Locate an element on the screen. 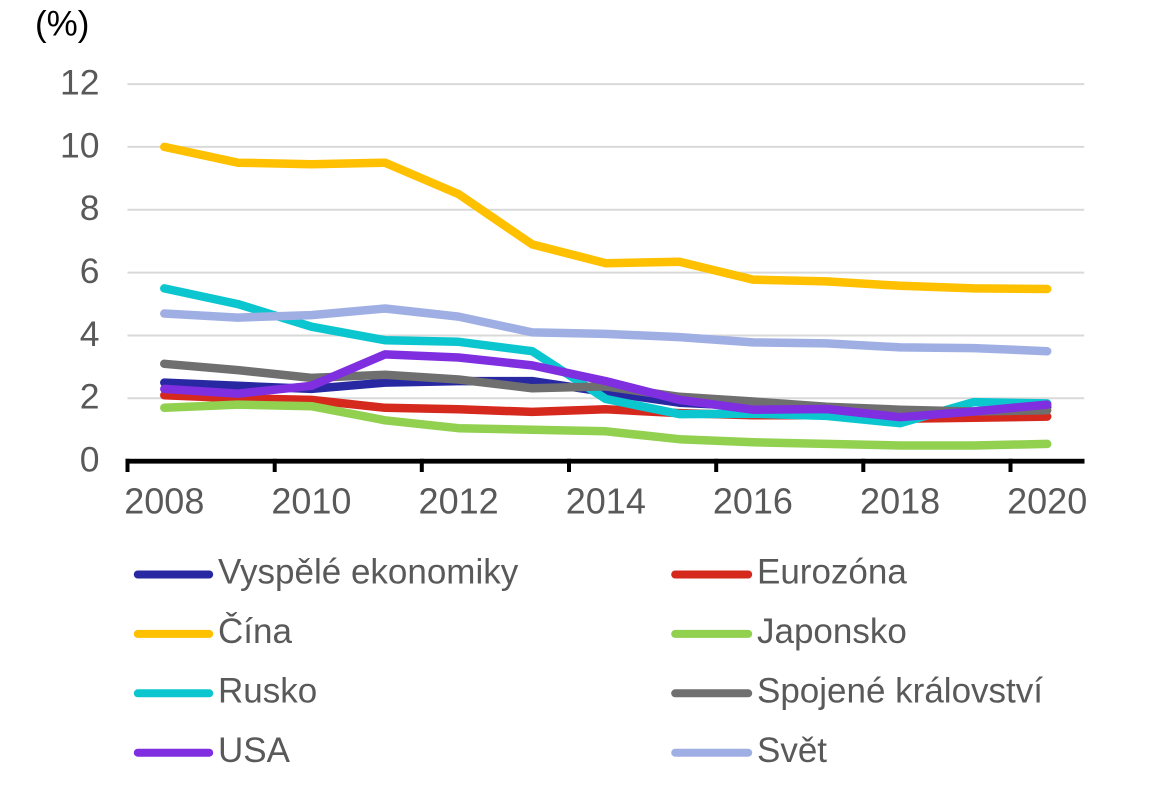 This screenshot has width=1160, height=788. svg-text: 2012 is located at coordinates (459, 501).